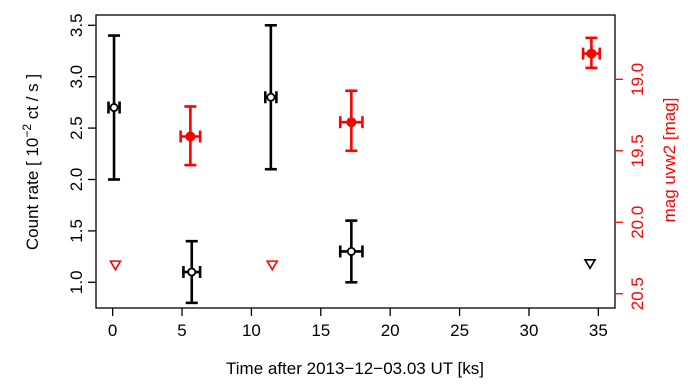 Image resolution: width=697 pixels, height=385 pixels. What do you see at coordinates (637, 79) in the screenshot?
I see `y-right-tick-label: 19.0` at bounding box center [637, 79].